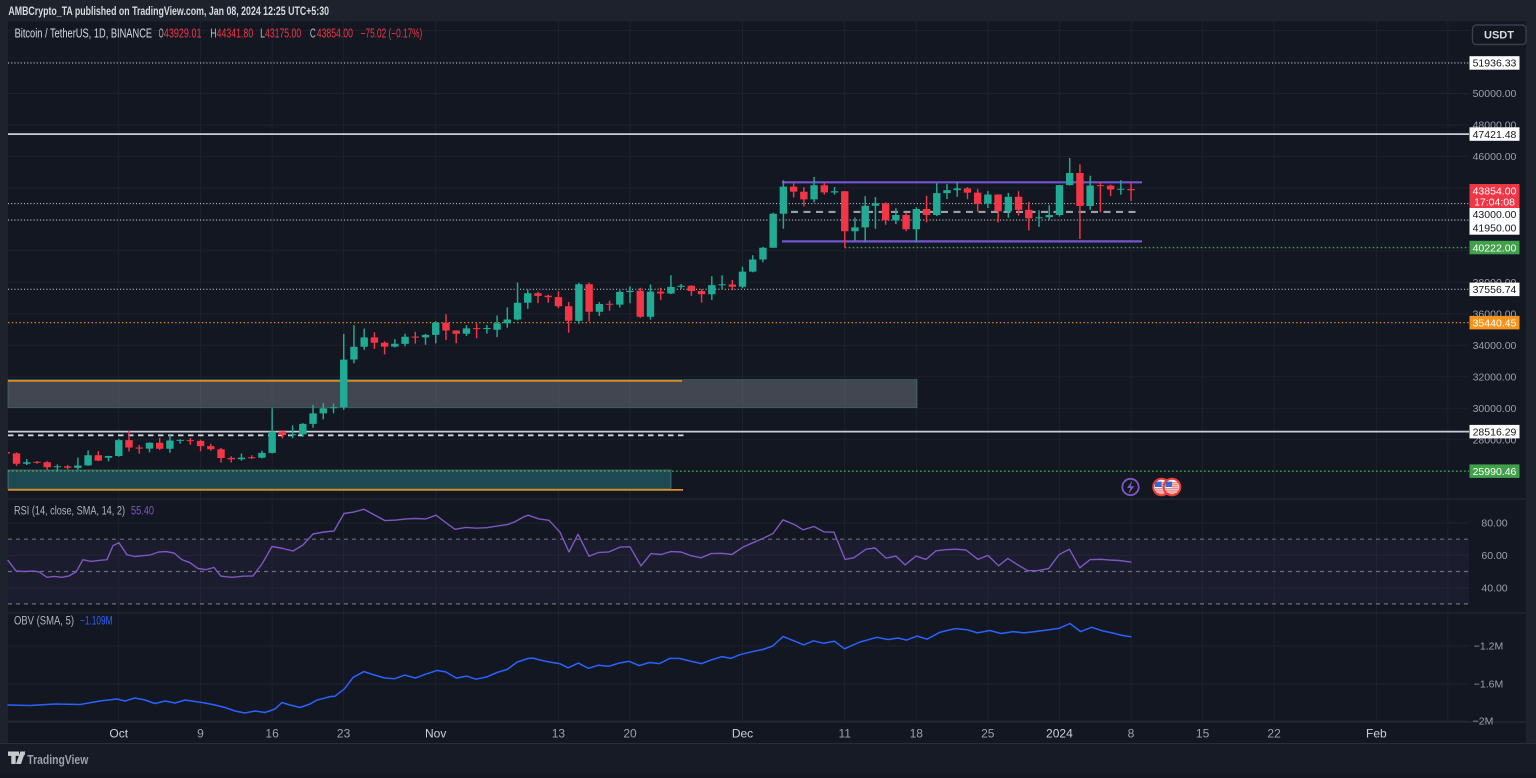  What do you see at coordinates (1495, 215) in the screenshot?
I see `svg-text: 43000.00` at bounding box center [1495, 215].